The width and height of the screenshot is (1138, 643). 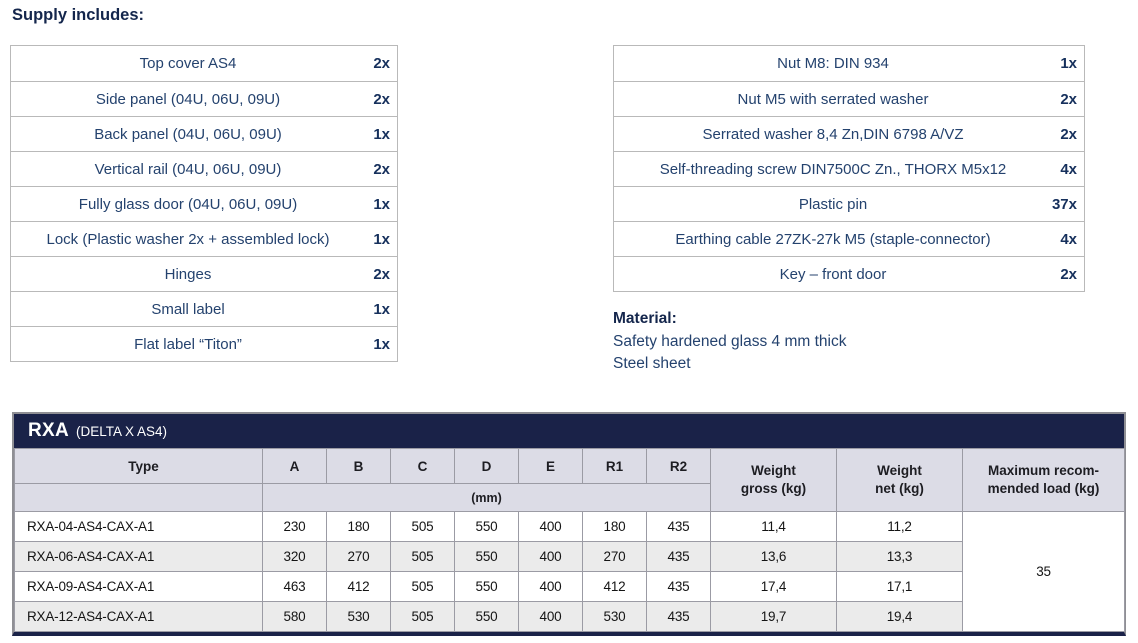 I want to click on material-heading: Material:, so click(x=645, y=318).